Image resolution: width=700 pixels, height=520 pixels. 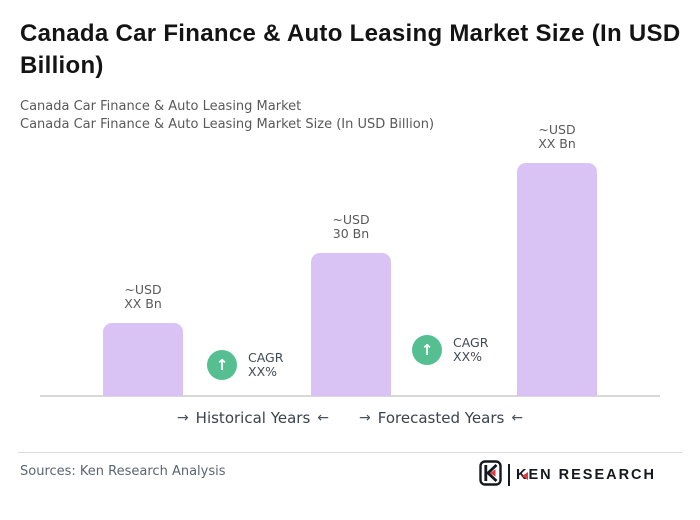 I want to click on x-axis-line, so click(x=350, y=396).